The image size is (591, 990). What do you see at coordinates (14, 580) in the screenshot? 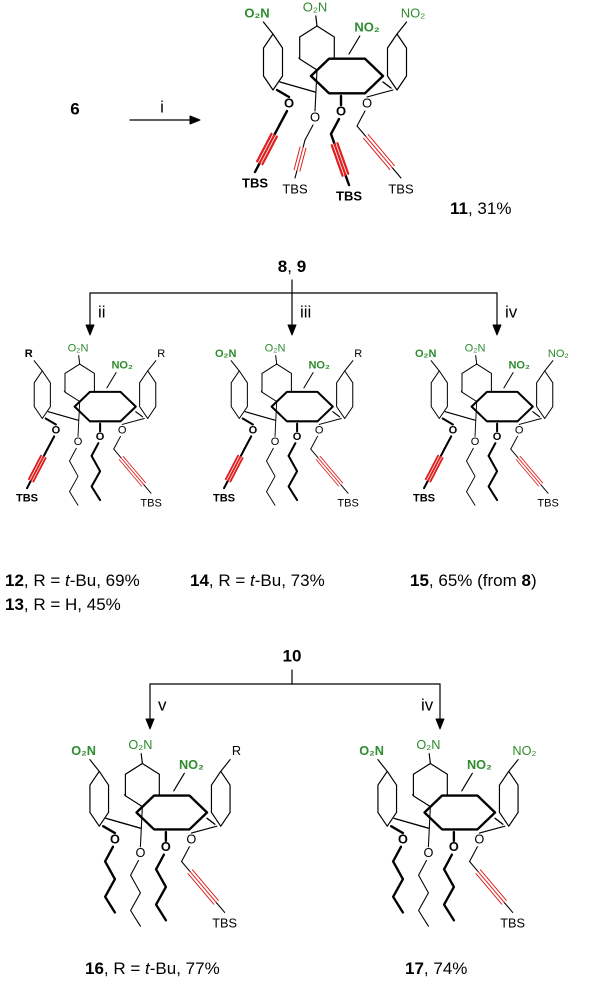
I see `text-part: 12` at bounding box center [14, 580].